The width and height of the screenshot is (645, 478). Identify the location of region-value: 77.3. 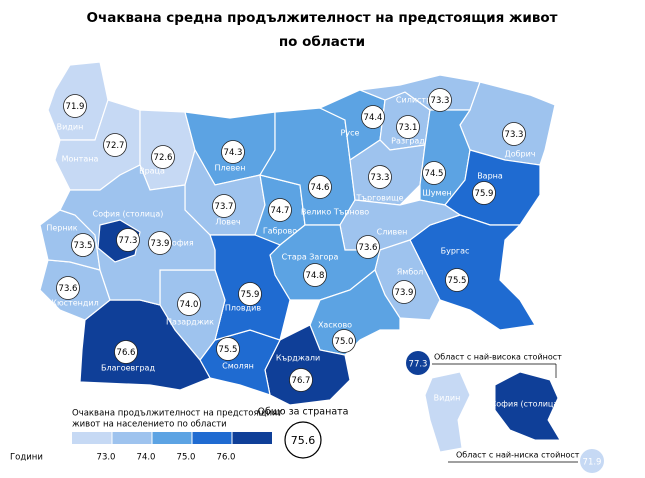
(128, 241).